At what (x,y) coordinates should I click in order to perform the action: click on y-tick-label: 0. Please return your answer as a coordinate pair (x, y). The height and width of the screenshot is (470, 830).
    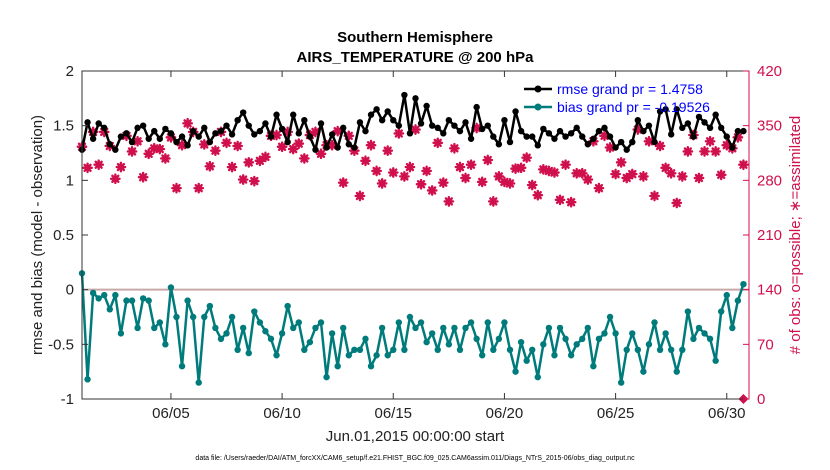
    Looking at the image, I should click on (70, 290).